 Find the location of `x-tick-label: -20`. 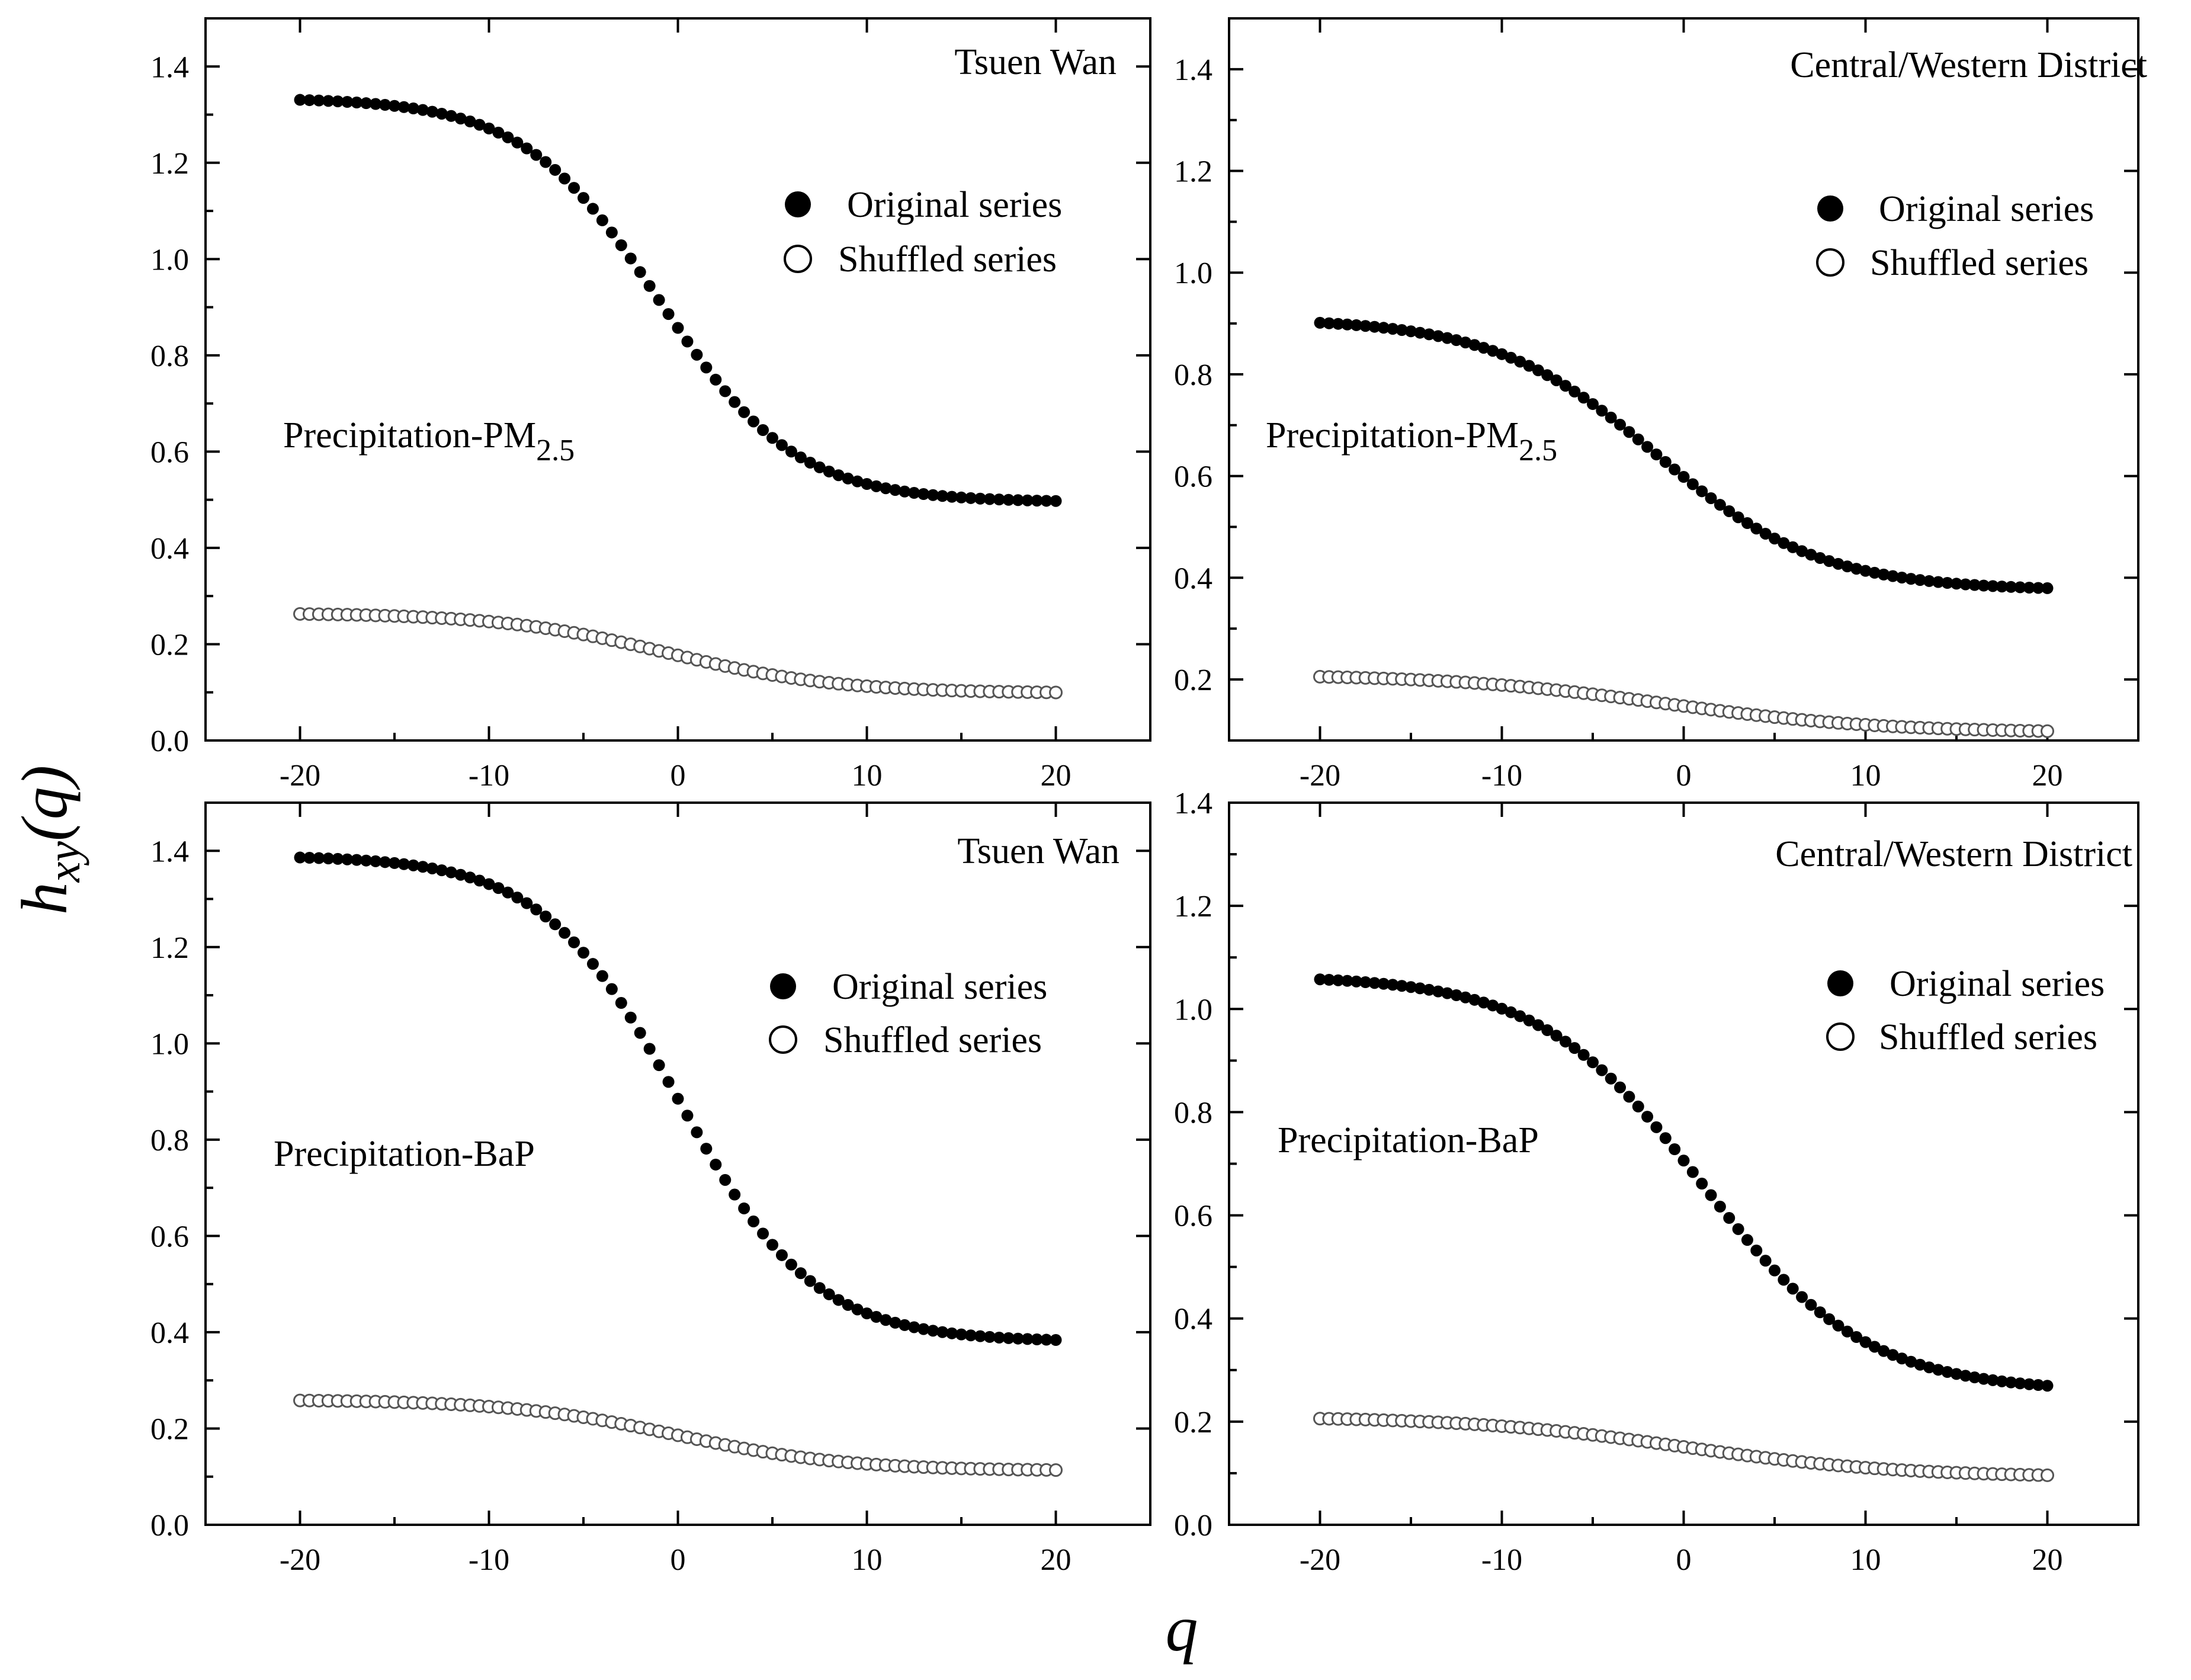

x-tick-label: -20 is located at coordinates (1320, 776).